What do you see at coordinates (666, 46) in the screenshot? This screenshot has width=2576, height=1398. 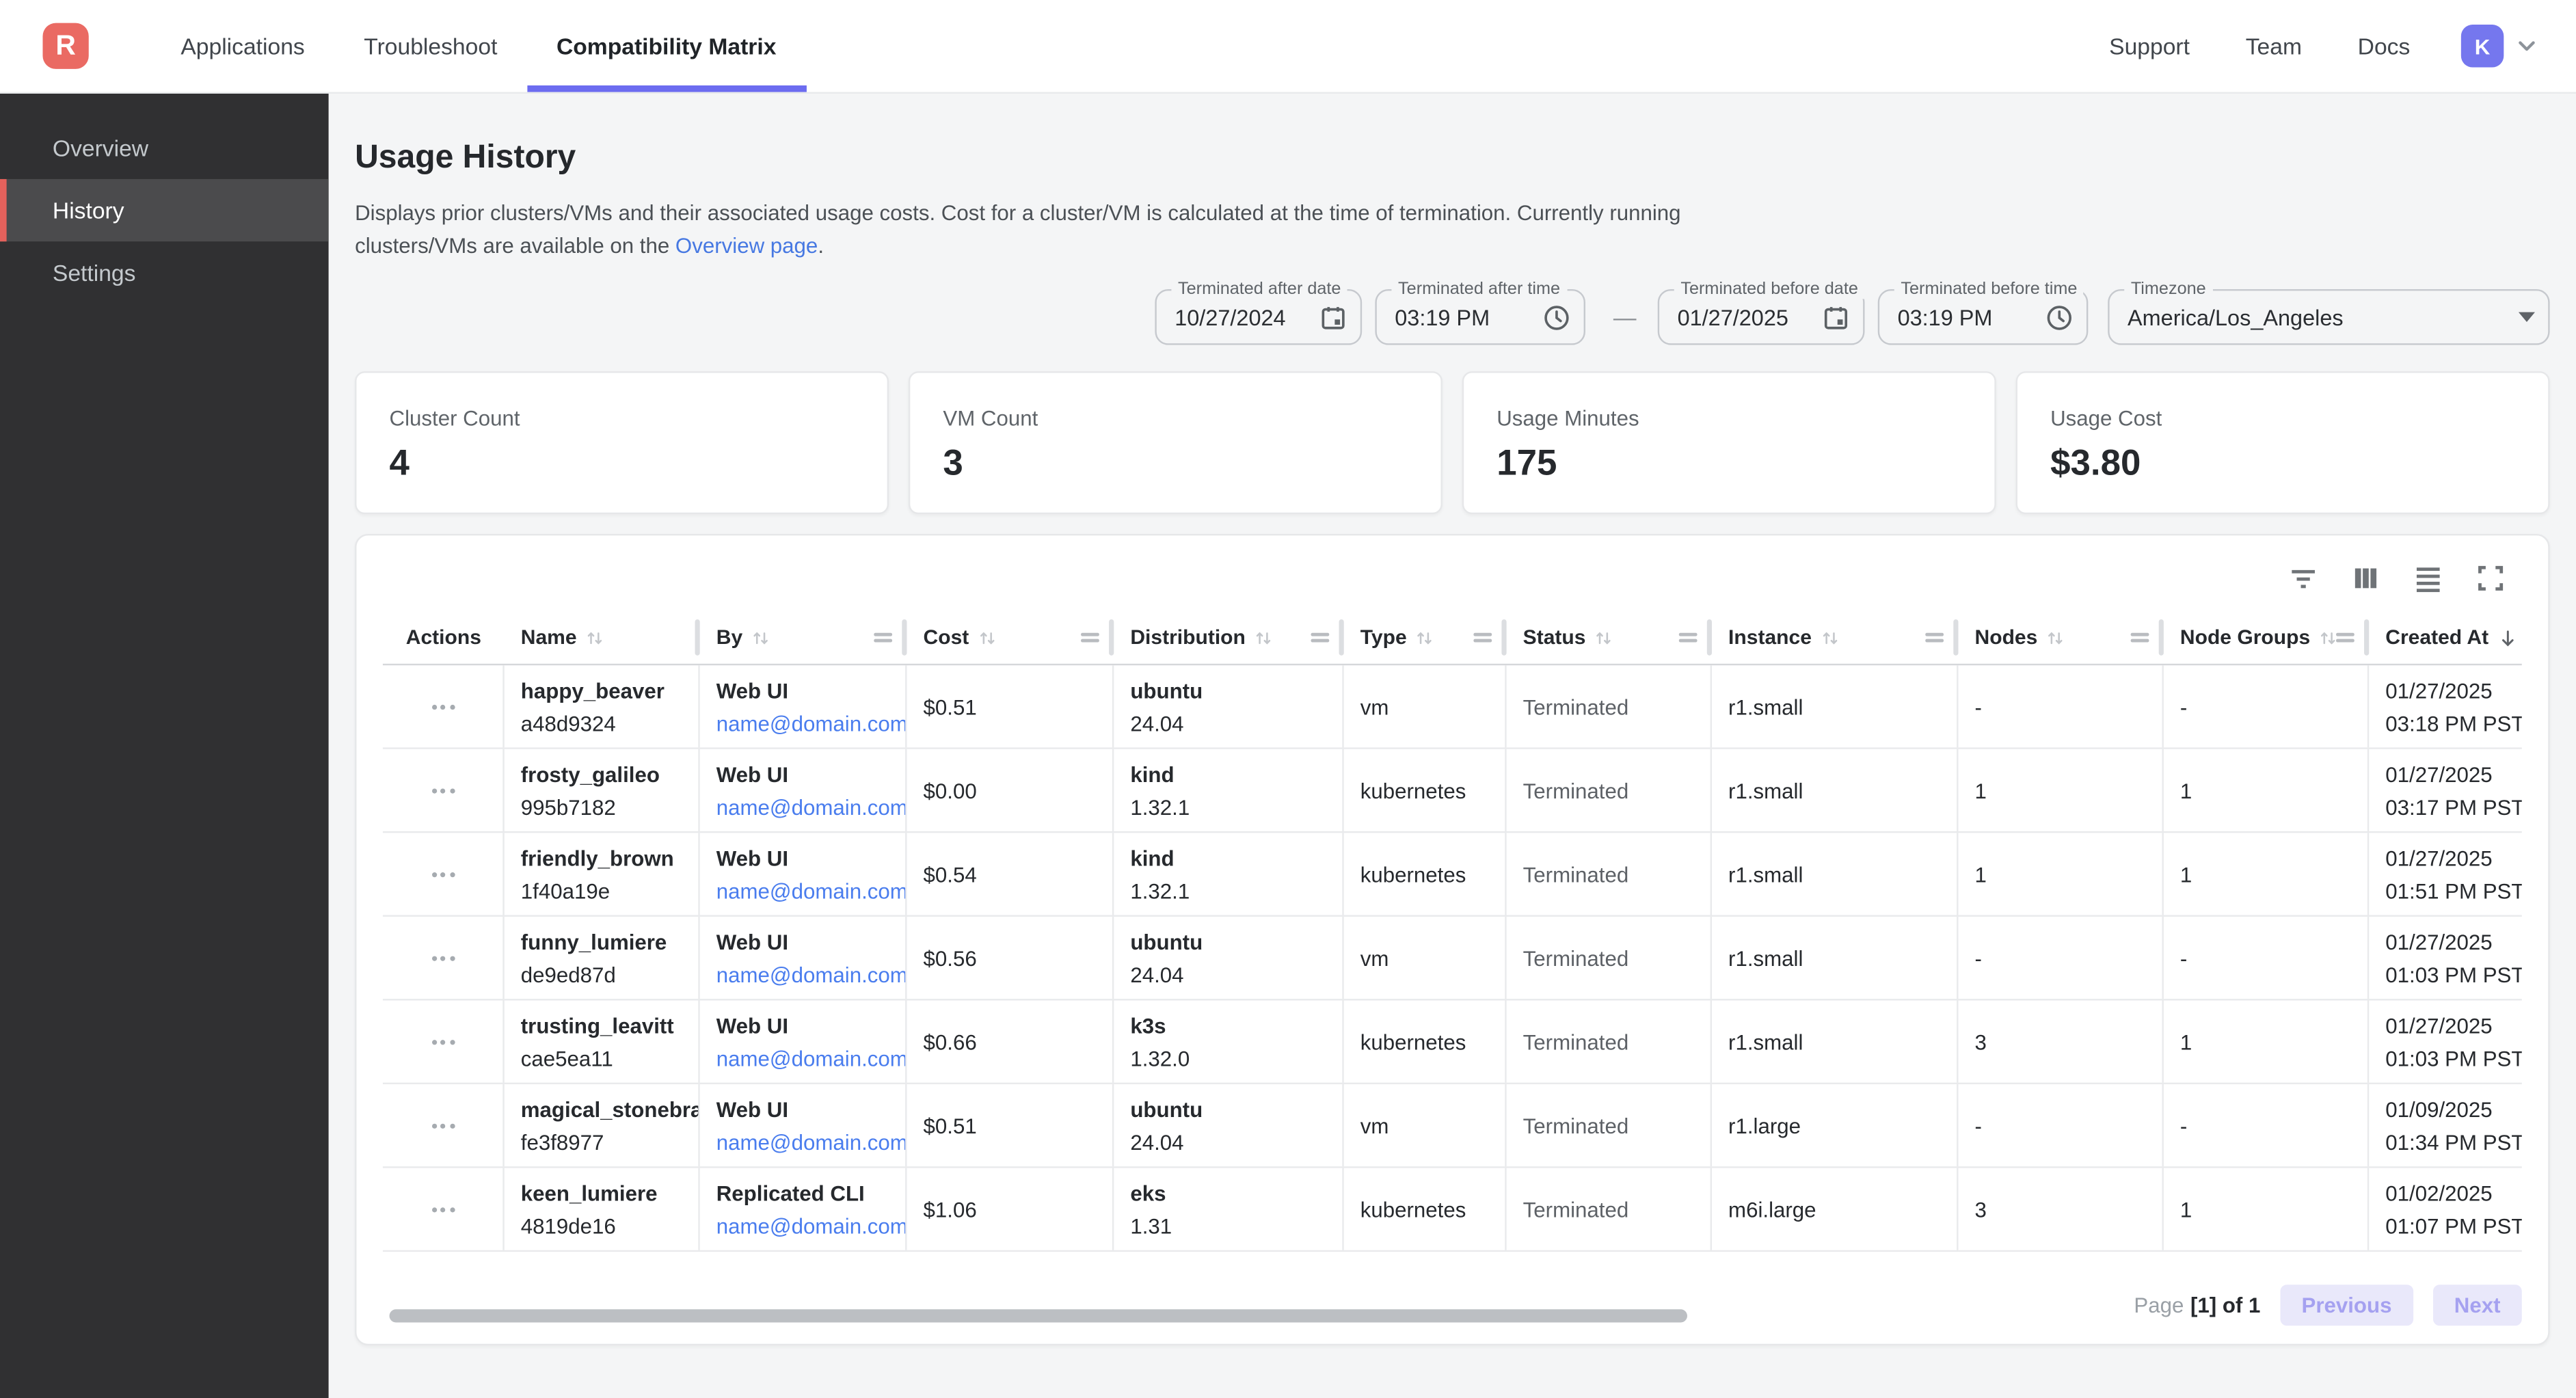 I see `nav-item-compatibility-matrix: Compatibility Matrix` at bounding box center [666, 46].